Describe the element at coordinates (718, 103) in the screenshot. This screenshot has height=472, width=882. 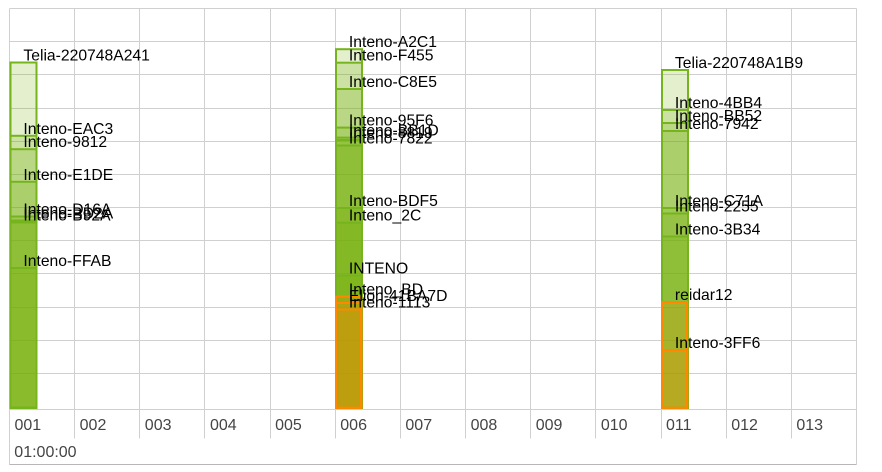
I see `svg-text: Inteno-4BB4` at that location.